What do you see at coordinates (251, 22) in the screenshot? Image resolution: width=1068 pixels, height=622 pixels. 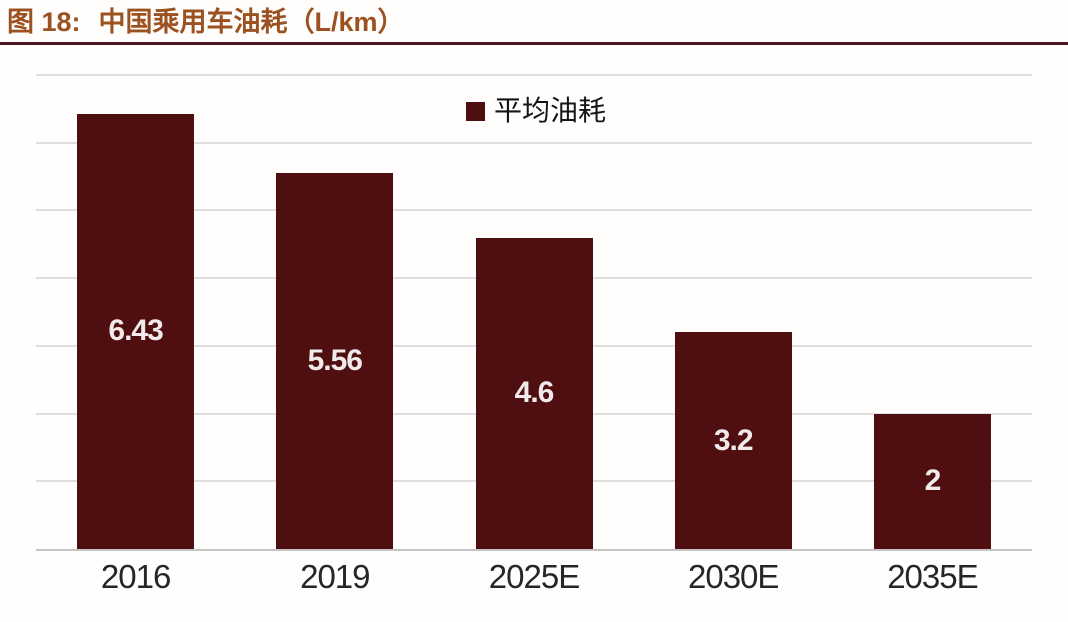 I see `chart-title: 中国乘用车油耗（L/km）` at bounding box center [251, 22].